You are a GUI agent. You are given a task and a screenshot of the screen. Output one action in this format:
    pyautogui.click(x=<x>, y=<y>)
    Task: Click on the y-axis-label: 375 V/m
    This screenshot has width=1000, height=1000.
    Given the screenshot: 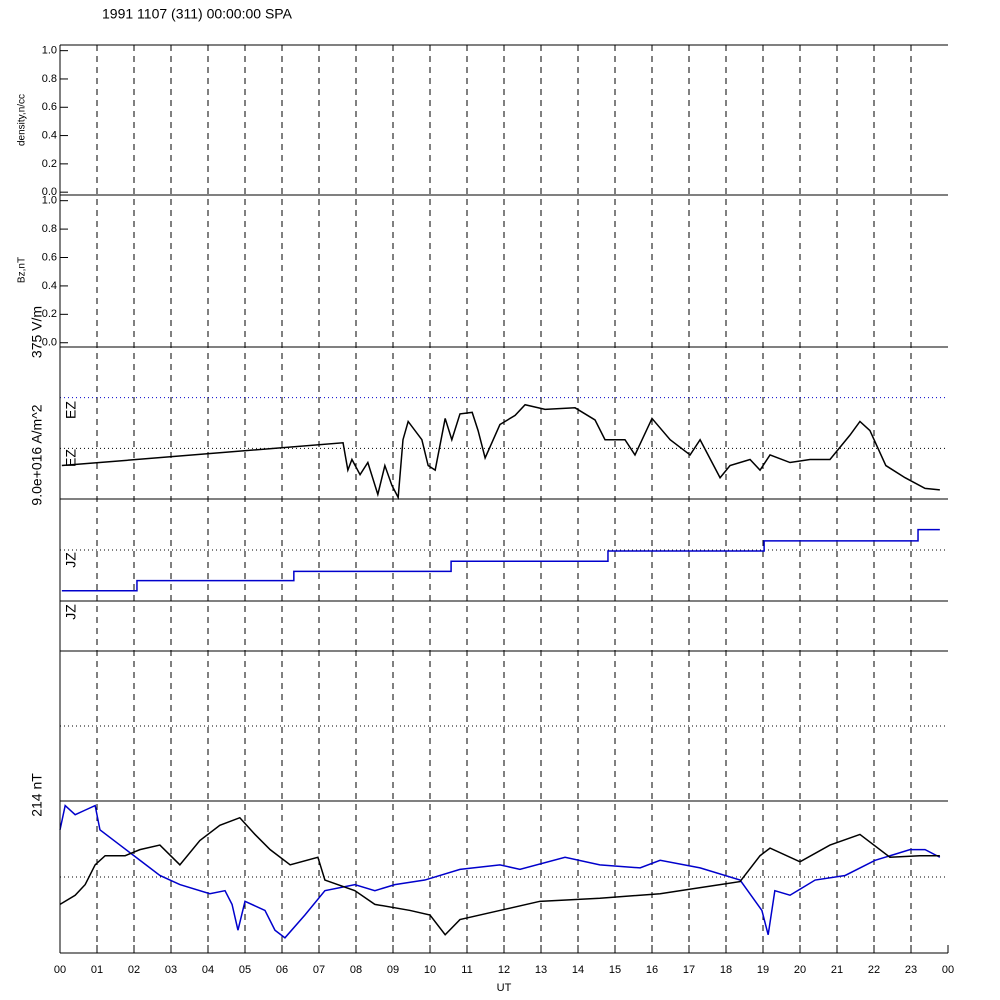 What is the action you would take?
    pyautogui.click(x=37, y=332)
    